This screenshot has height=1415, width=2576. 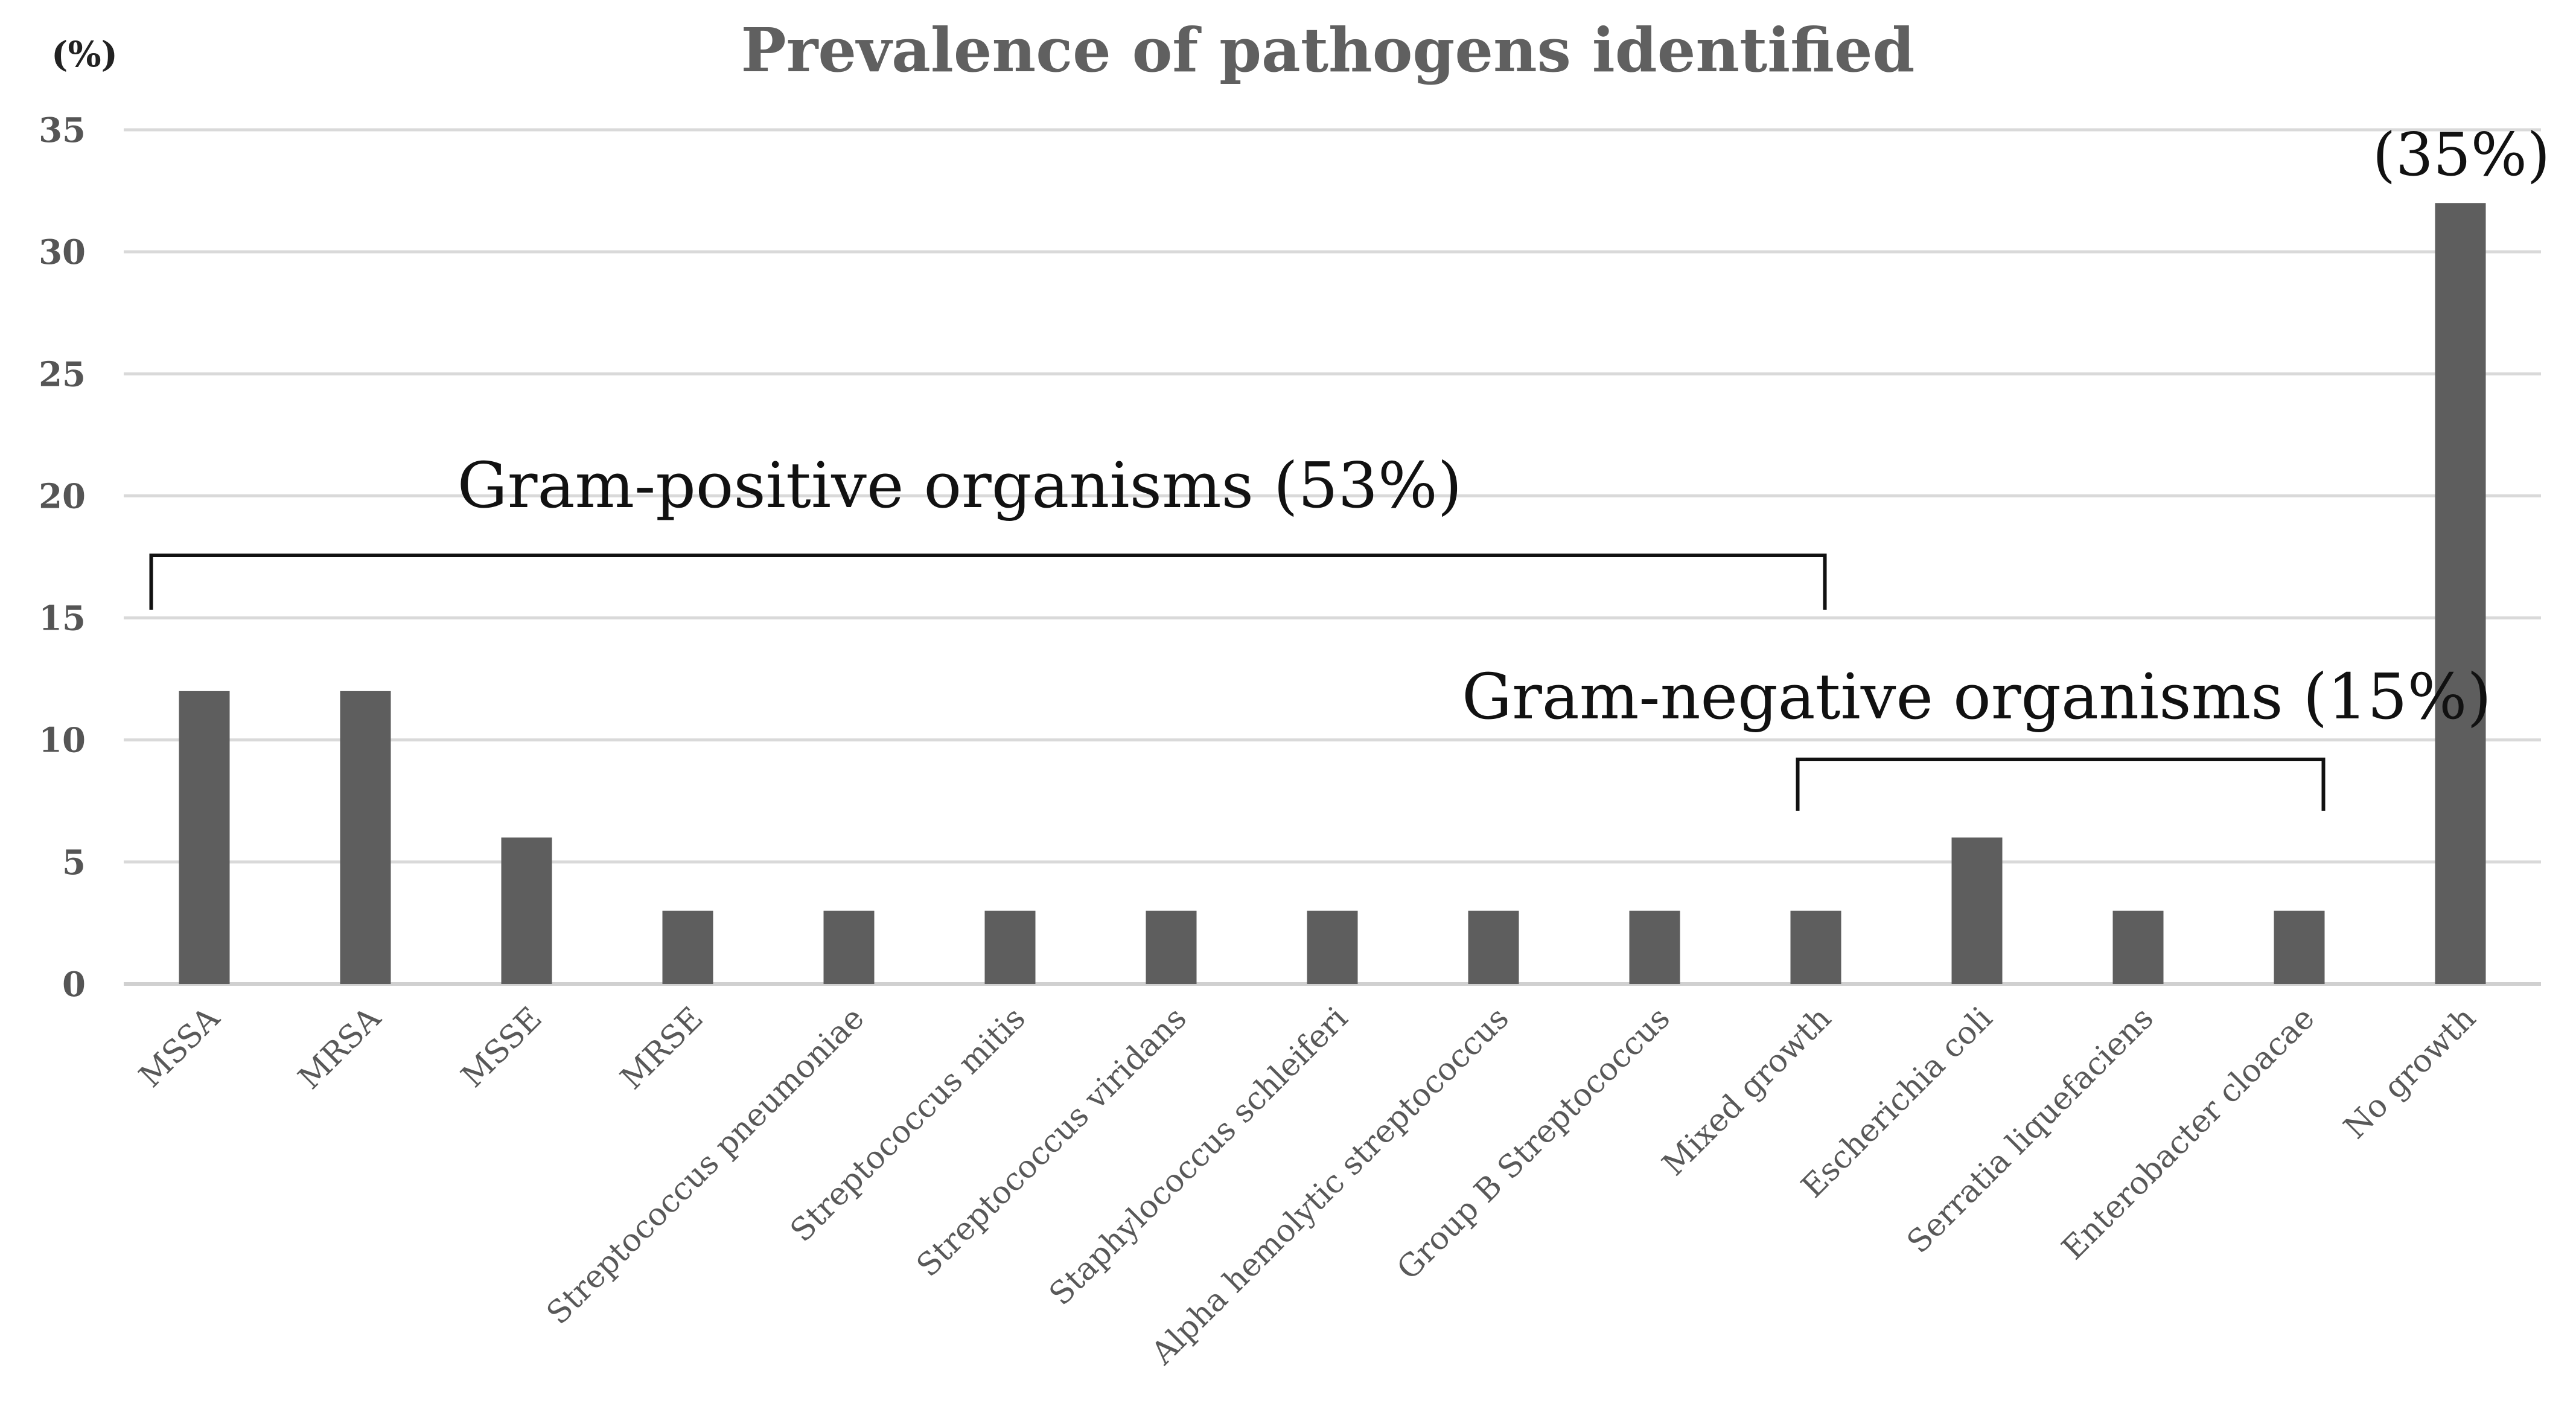 I want to click on gram-positive-bracket, so click(x=988, y=582).